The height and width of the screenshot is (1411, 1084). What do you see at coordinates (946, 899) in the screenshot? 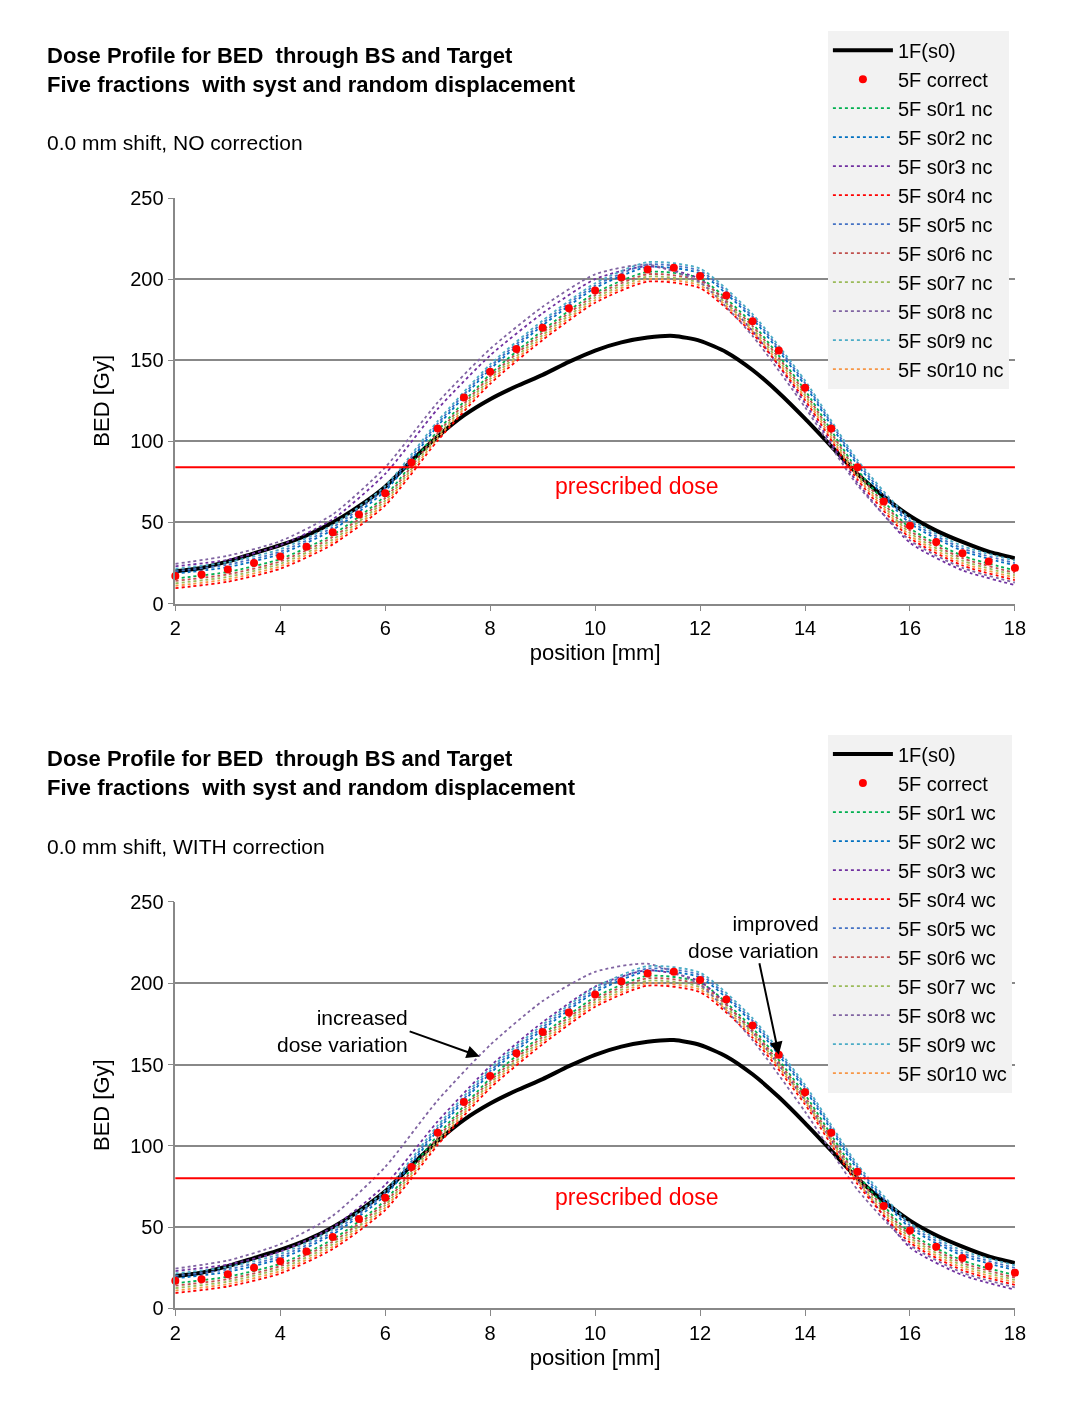
I see `legend-label: 5F s0r4 wc` at bounding box center [946, 899].